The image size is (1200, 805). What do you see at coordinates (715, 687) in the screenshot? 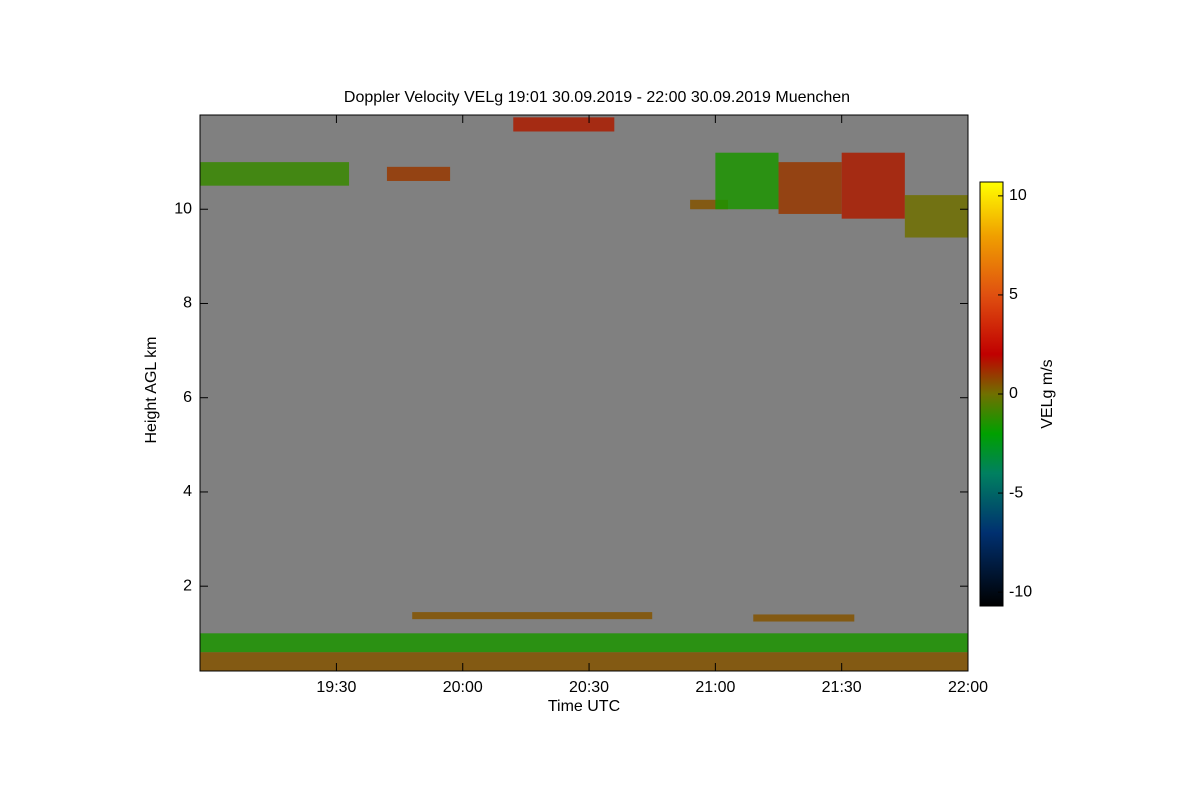
I see `x-tick-label: 21:00` at bounding box center [715, 687].